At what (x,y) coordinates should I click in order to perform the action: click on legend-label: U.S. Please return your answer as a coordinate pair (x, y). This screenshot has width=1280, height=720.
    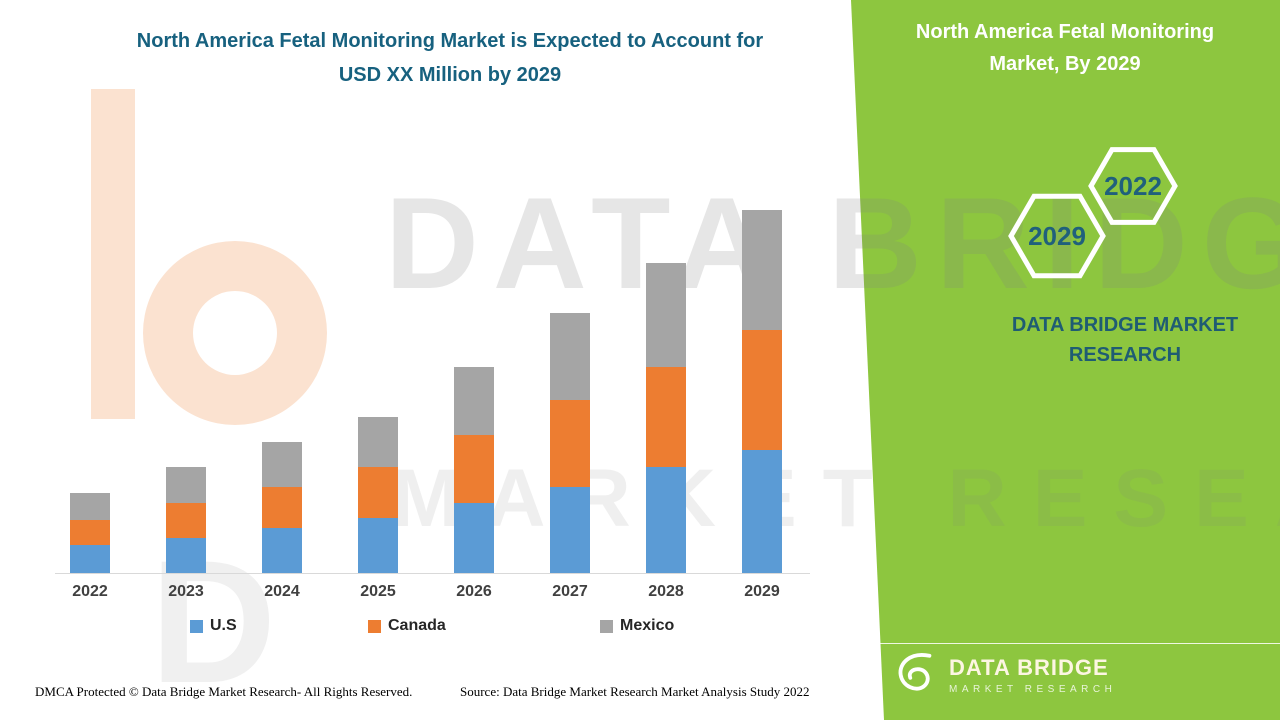
    Looking at the image, I should click on (223, 625).